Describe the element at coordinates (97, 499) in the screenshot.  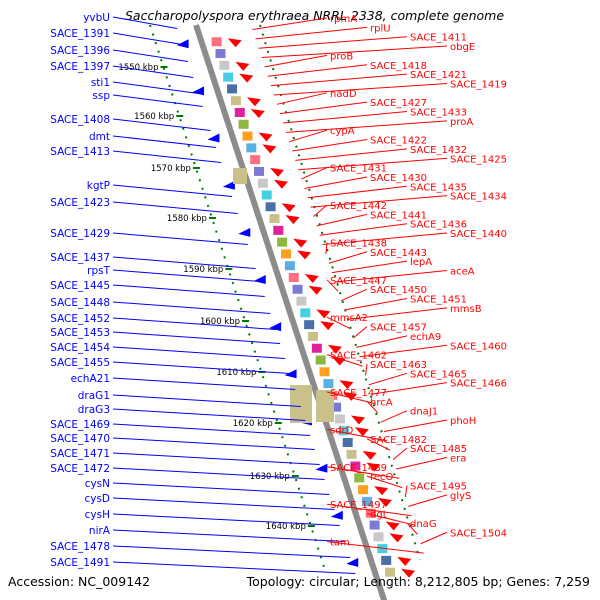
I see `gene-label-left: cysD` at that location.